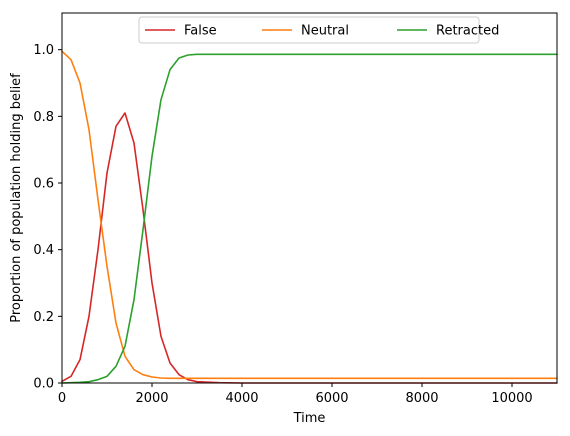 The width and height of the screenshot is (570, 436). What do you see at coordinates (331, 398) in the screenshot?
I see `x-tick-label: 6000` at bounding box center [331, 398].